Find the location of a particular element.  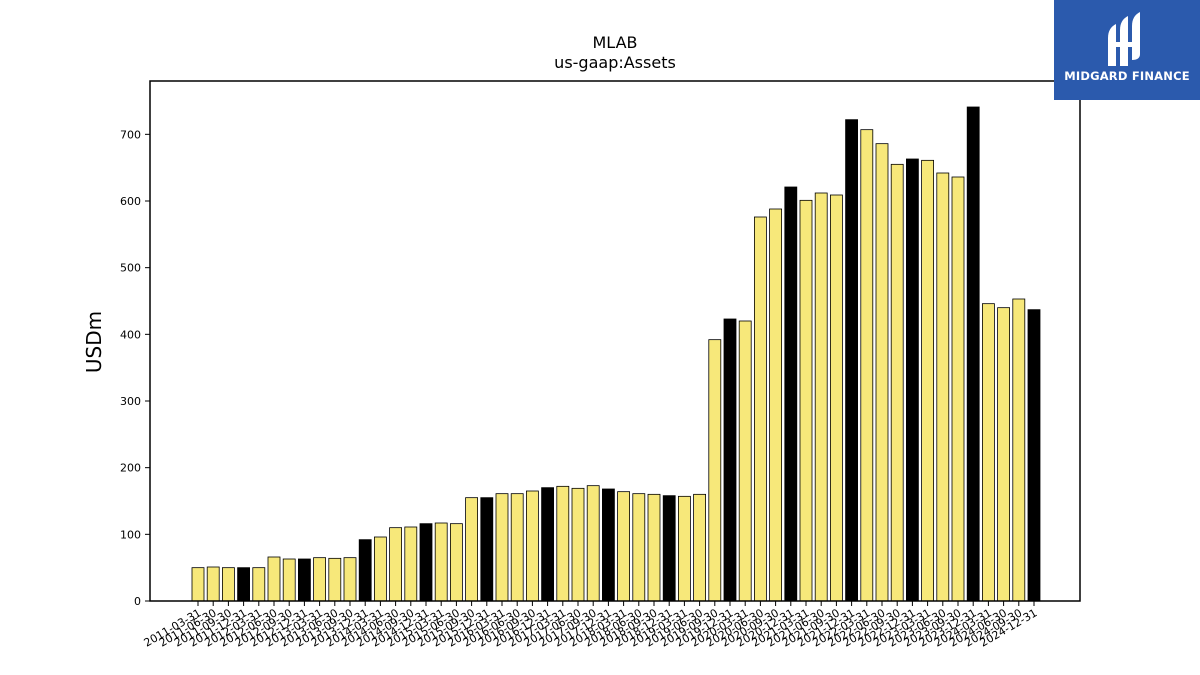

y-tick-label: 500 is located at coordinates (130, 268).